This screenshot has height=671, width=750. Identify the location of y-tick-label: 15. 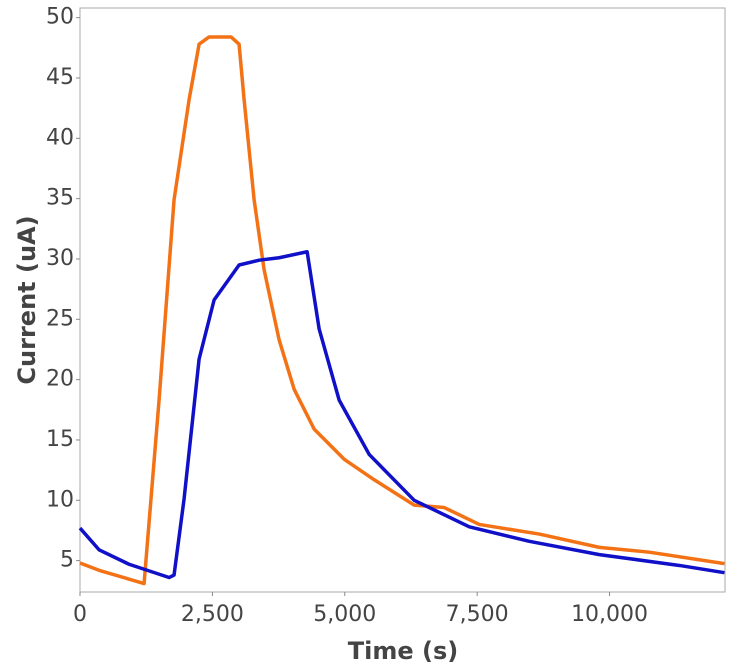
(60, 439).